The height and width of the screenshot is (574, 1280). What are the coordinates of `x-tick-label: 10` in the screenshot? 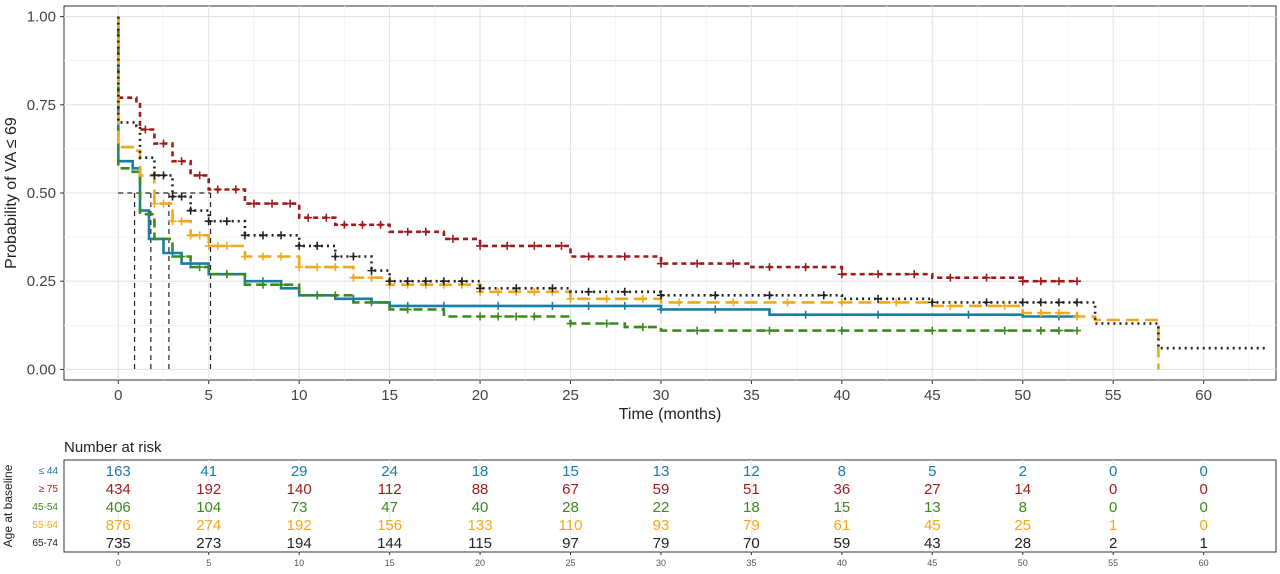 It's located at (299, 395).